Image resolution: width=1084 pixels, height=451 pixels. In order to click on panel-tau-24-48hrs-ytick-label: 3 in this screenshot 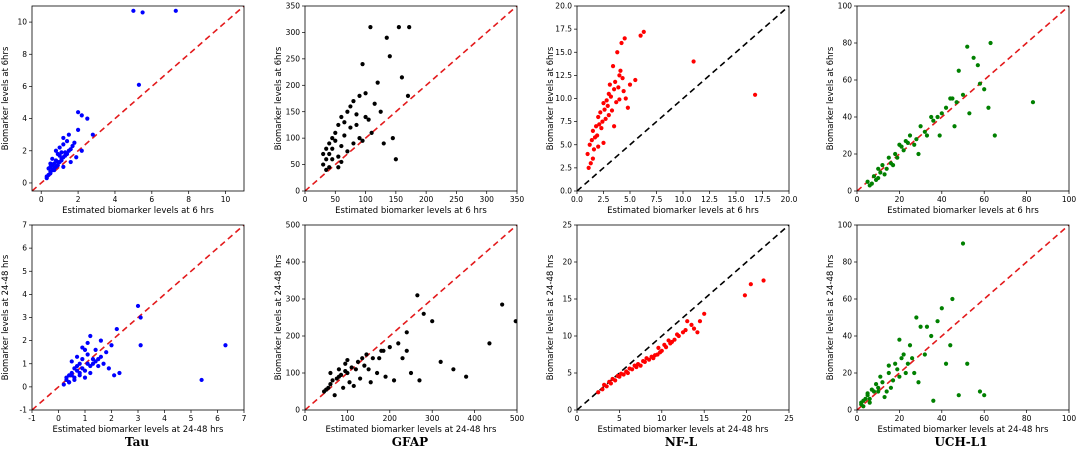, I will do `click(24, 317)`.